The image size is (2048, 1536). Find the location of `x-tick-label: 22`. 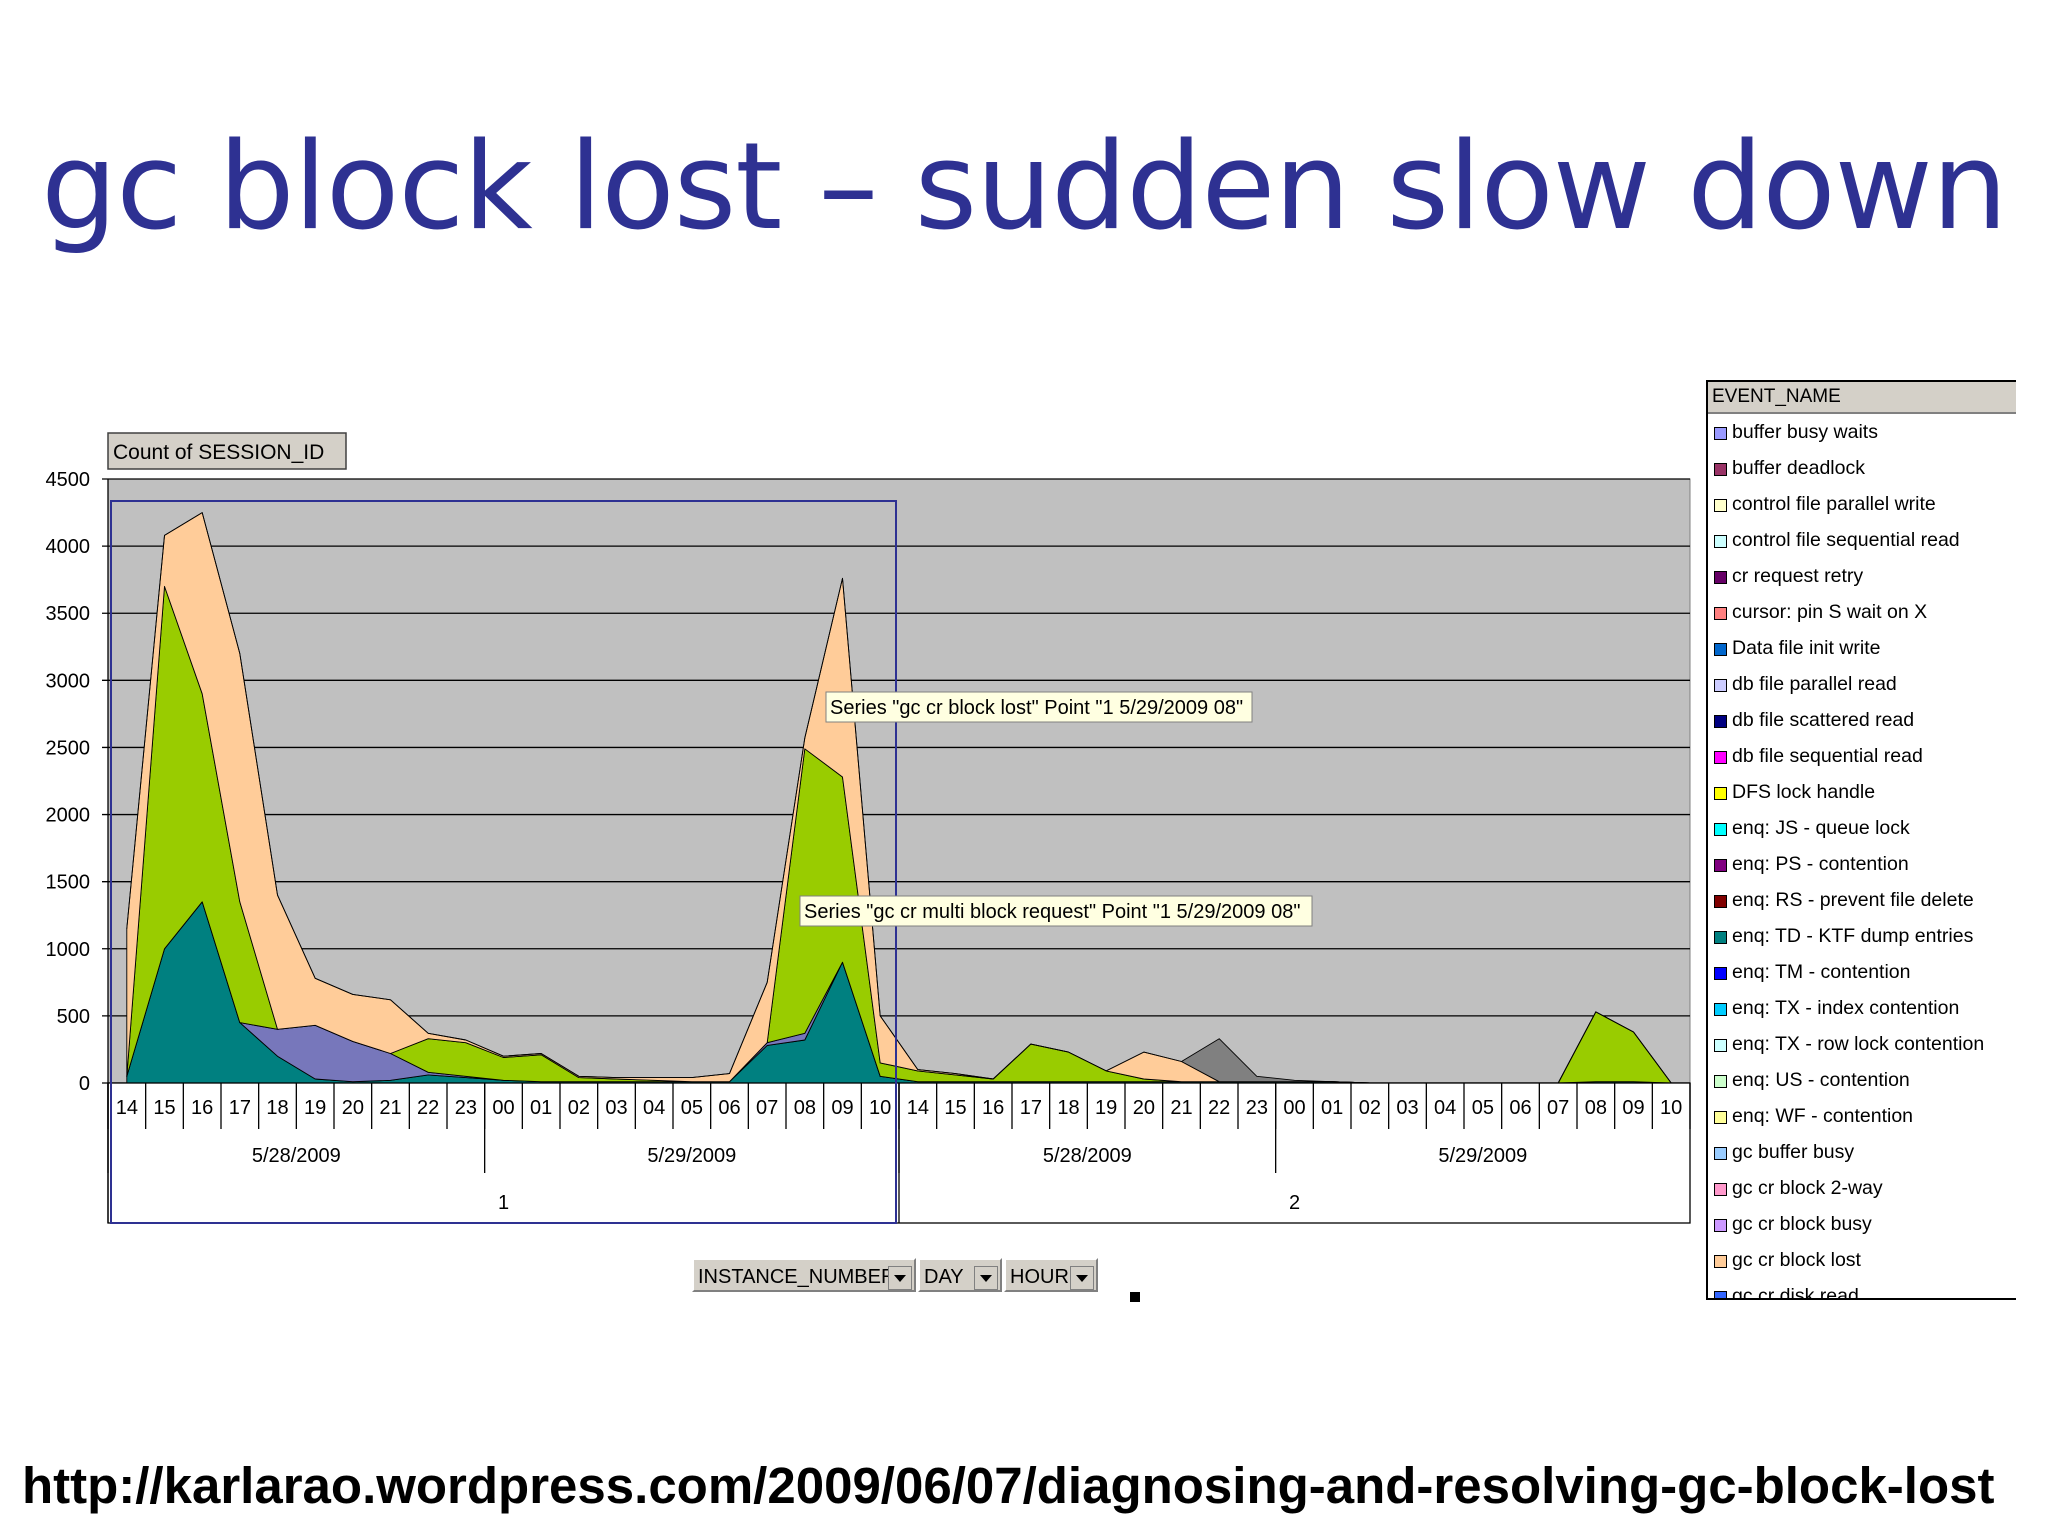

x-tick-label: 22 is located at coordinates (428, 1108).